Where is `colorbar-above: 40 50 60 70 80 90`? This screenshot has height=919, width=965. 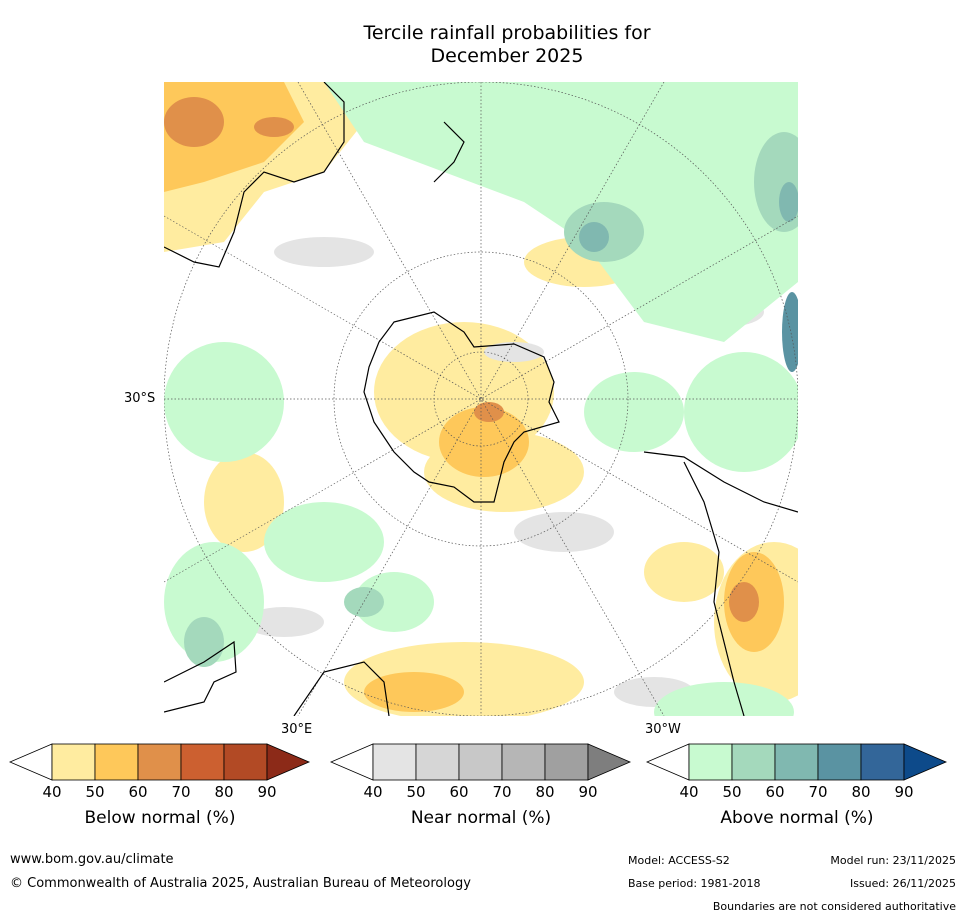 colorbar-above: 40 50 60 70 80 90 is located at coordinates (796, 772).